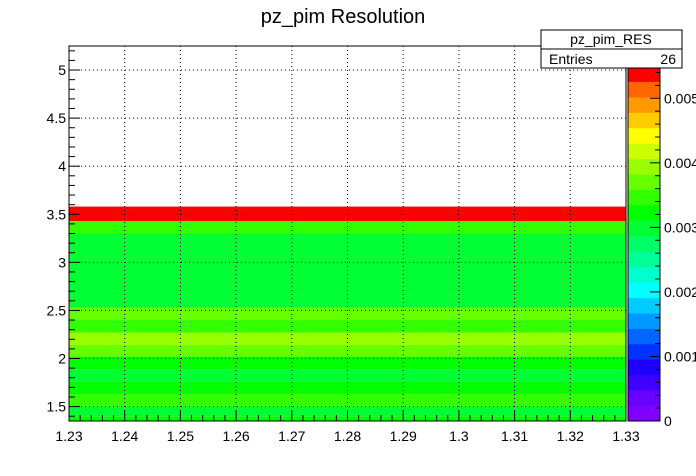 The image size is (696, 476). What do you see at coordinates (62, 70) in the screenshot?
I see `y-tick-label: 5` at bounding box center [62, 70].